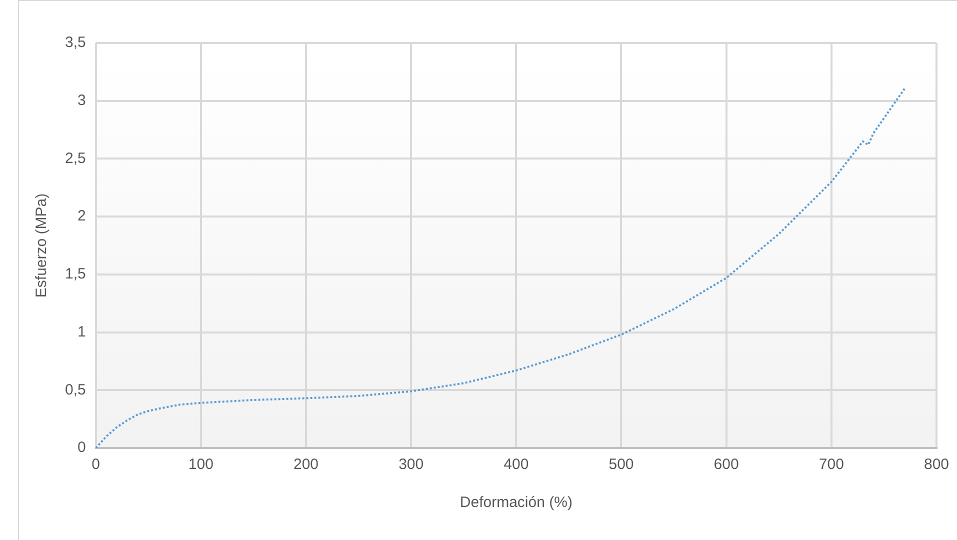 This screenshot has width=957, height=540. Describe the element at coordinates (75, 274) in the screenshot. I see `y-tick-label: 1,5` at that location.